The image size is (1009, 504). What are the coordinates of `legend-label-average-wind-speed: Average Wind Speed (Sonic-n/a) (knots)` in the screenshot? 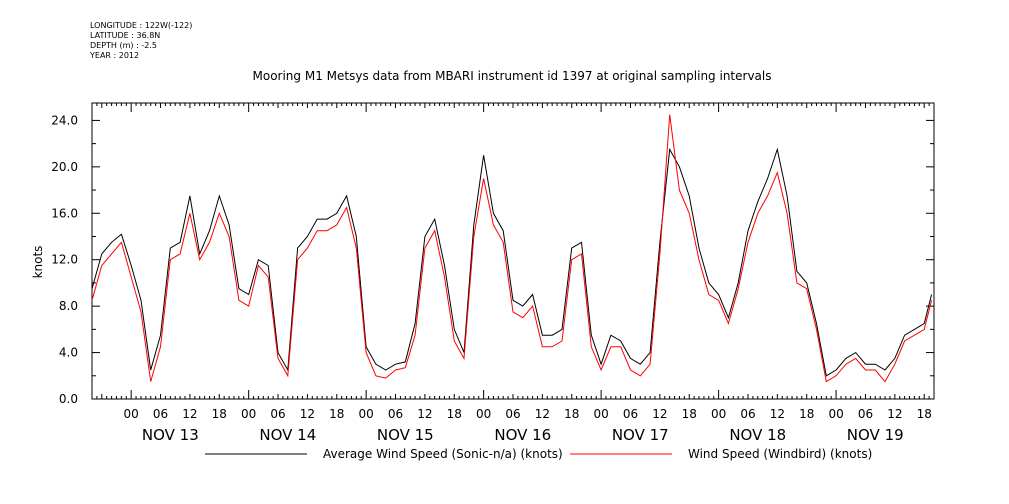 It's located at (443, 454).